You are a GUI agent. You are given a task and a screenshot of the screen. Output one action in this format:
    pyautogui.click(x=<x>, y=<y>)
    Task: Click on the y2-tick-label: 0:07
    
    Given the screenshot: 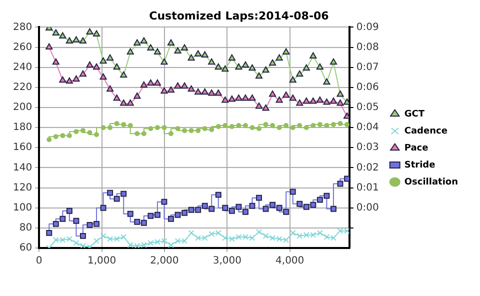 What is the action you would take?
    pyautogui.click(x=367, y=67)
    